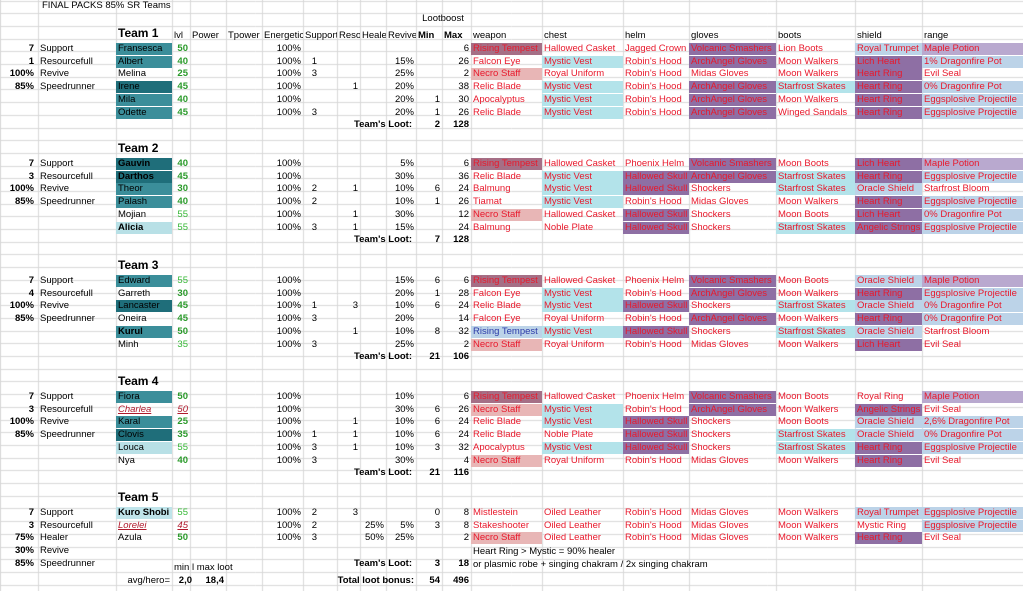 Image resolution: width=1023 pixels, height=591 pixels. Describe the element at coordinates (972, 422) in the screenshot. I see `gear-range: 2,6% Dragonfire Pot` at that location.